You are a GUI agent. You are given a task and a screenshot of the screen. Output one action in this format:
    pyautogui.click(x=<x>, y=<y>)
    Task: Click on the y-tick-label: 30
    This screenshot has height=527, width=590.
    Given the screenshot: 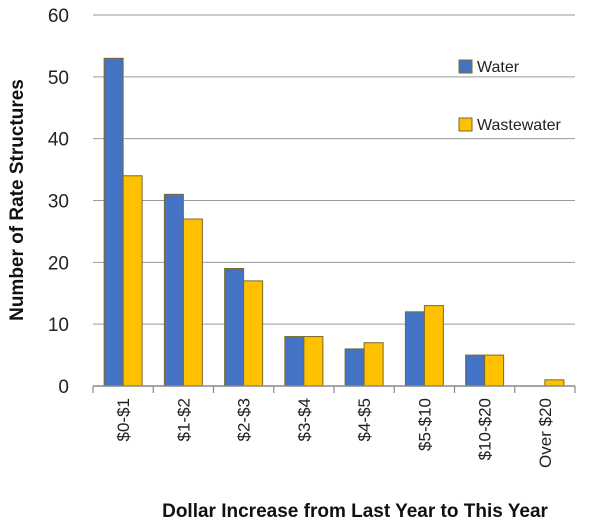 What is the action you would take?
    pyautogui.click(x=58, y=202)
    